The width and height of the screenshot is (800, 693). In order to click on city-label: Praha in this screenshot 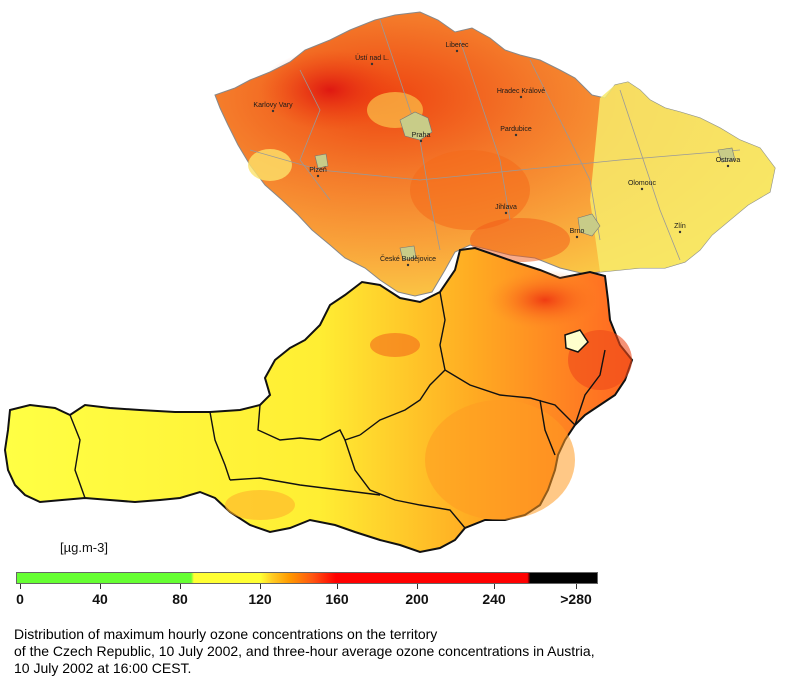, I will do `click(421, 135)`.